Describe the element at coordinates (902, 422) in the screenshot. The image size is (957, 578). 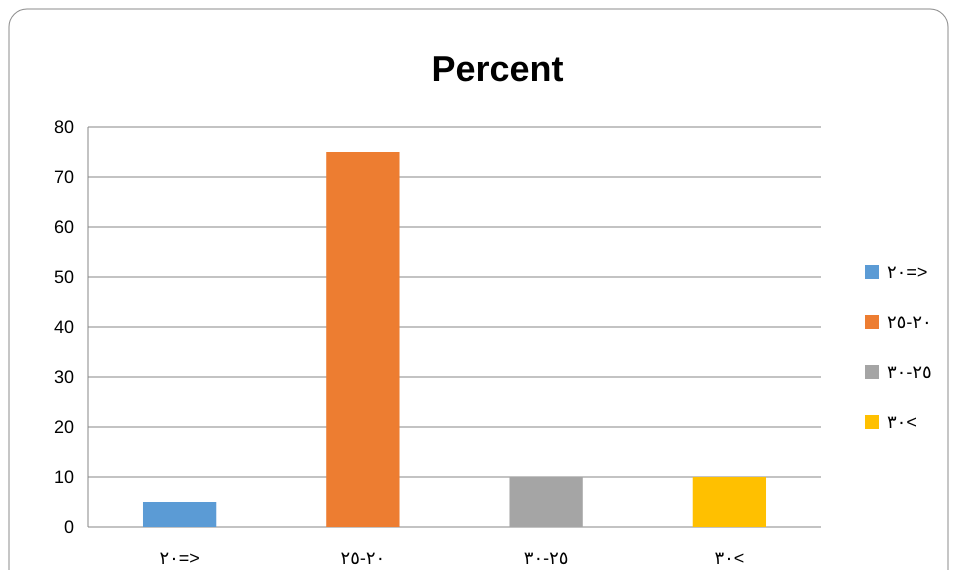
I see `legend-label: ٣٠<` at that location.